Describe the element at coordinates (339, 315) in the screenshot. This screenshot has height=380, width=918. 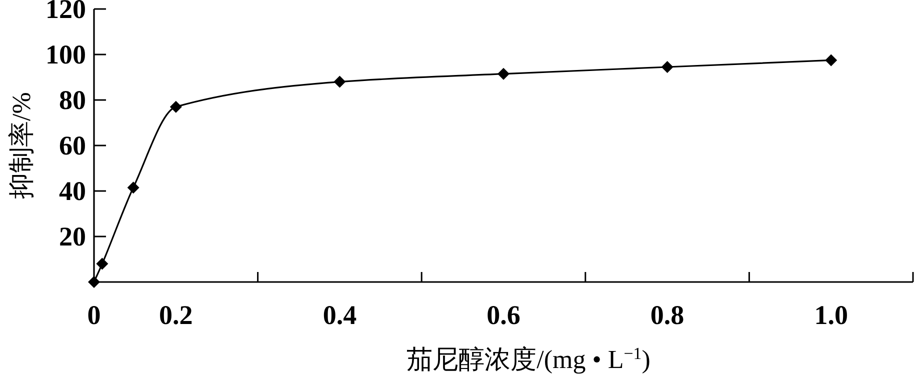
I see `x-tick-label: 0.4` at that location.